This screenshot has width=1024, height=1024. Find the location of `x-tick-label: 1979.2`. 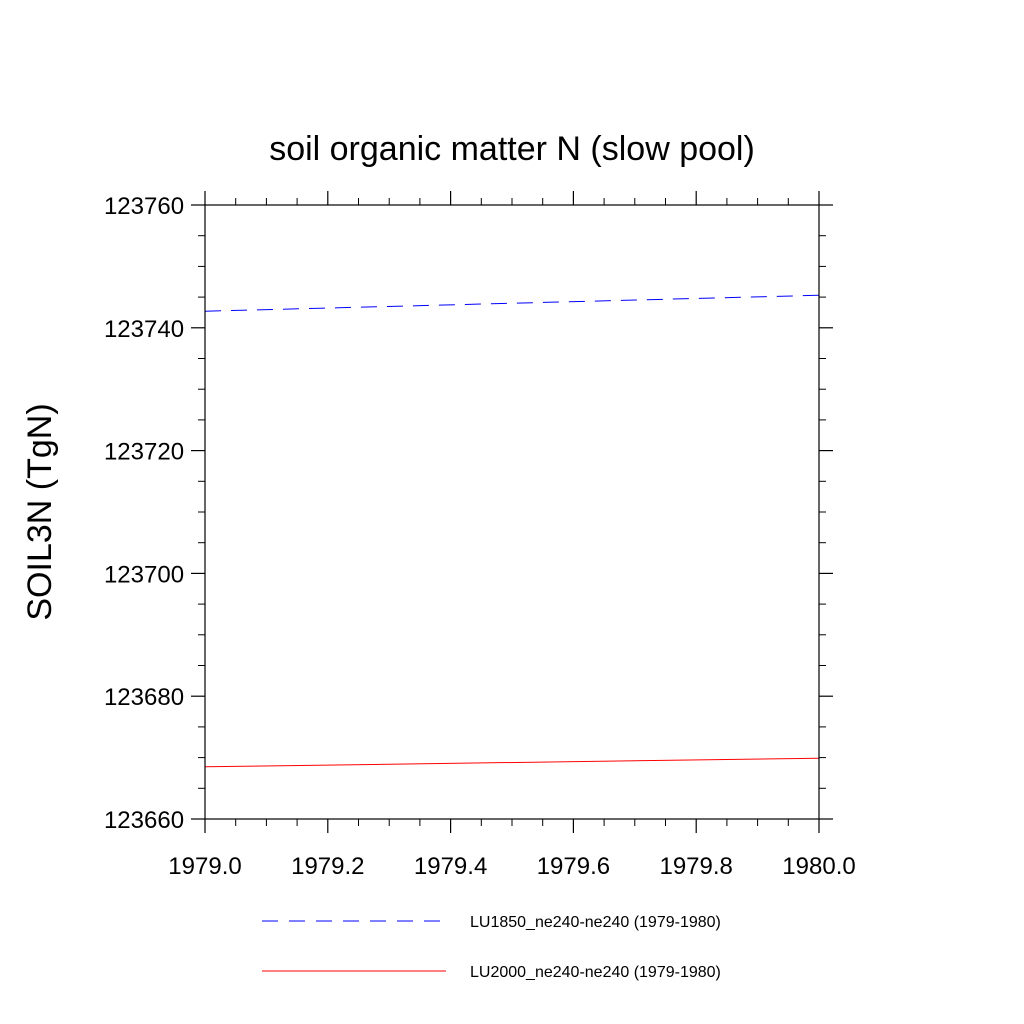

x-tick-label: 1979.2 is located at coordinates (327, 866).